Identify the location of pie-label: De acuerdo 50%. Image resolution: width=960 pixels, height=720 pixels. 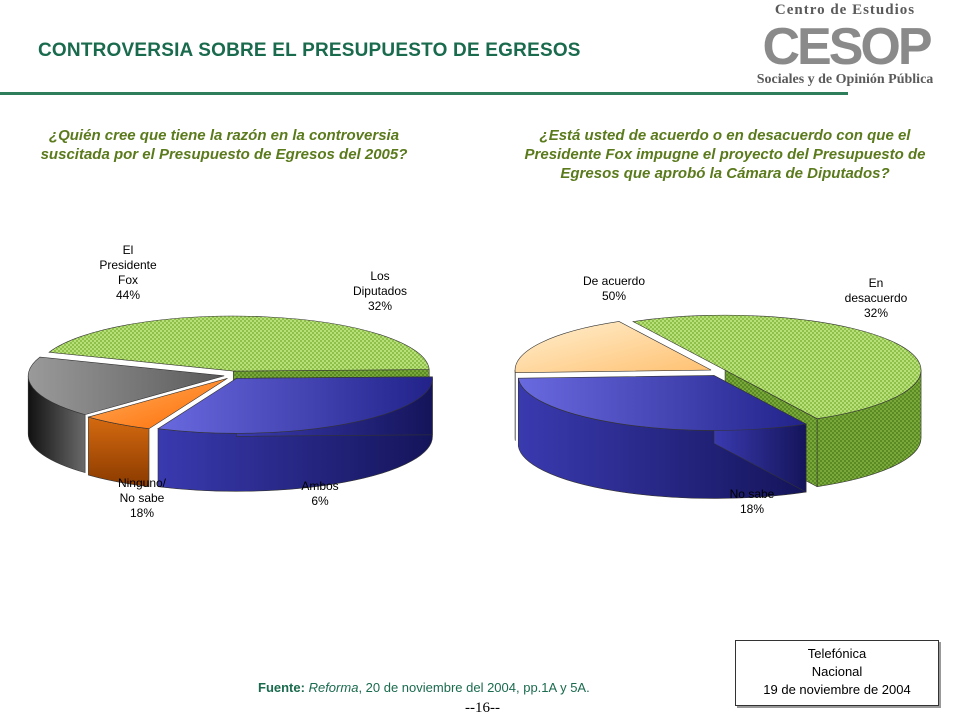
(614, 288).